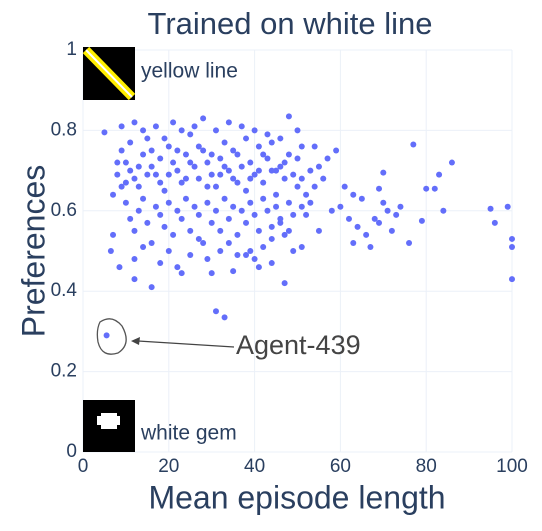  I want to click on yellow-line-icon, so click(109, 73).